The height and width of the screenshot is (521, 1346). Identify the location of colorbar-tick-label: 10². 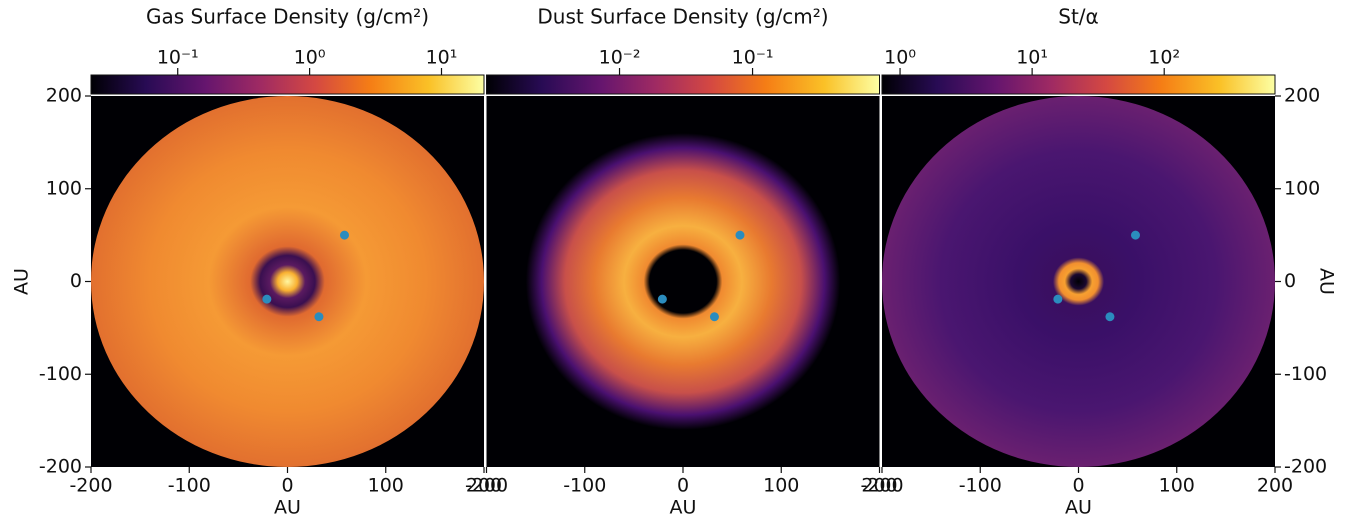
(1164, 58).